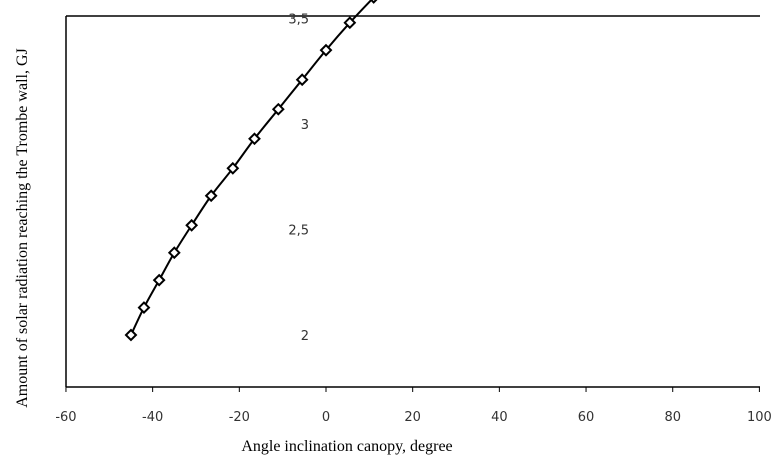  What do you see at coordinates (499, 417) in the screenshot?
I see `x-tick-label: 40` at bounding box center [499, 417].